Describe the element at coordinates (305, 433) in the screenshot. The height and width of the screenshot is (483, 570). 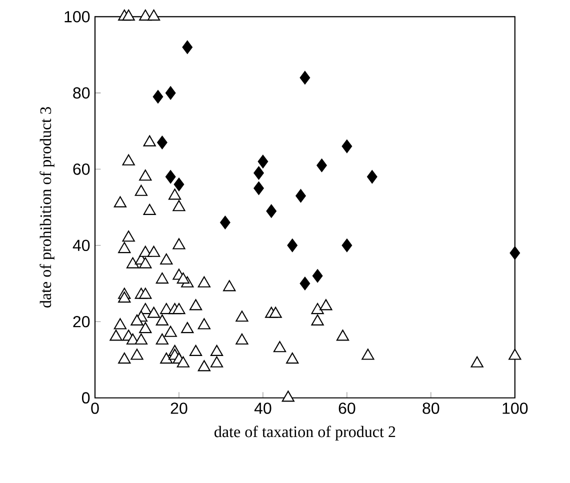
I see `x-axis-title: date of taxation of product 2` at that location.